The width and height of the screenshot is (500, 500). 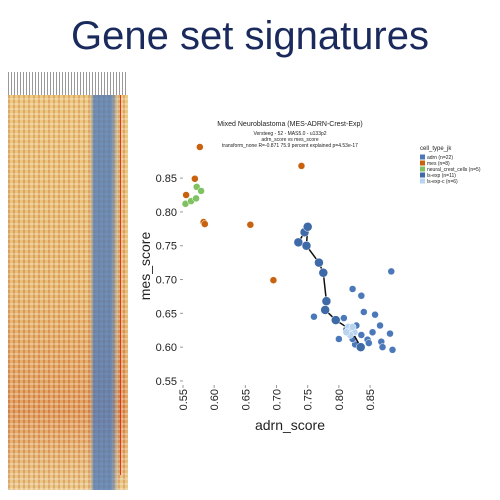 What do you see at coordinates (289, 124) in the screenshot?
I see `chart-title: Mixed Neuroblastoma (MES-ADRN-Crest-Exp)` at bounding box center [289, 124].